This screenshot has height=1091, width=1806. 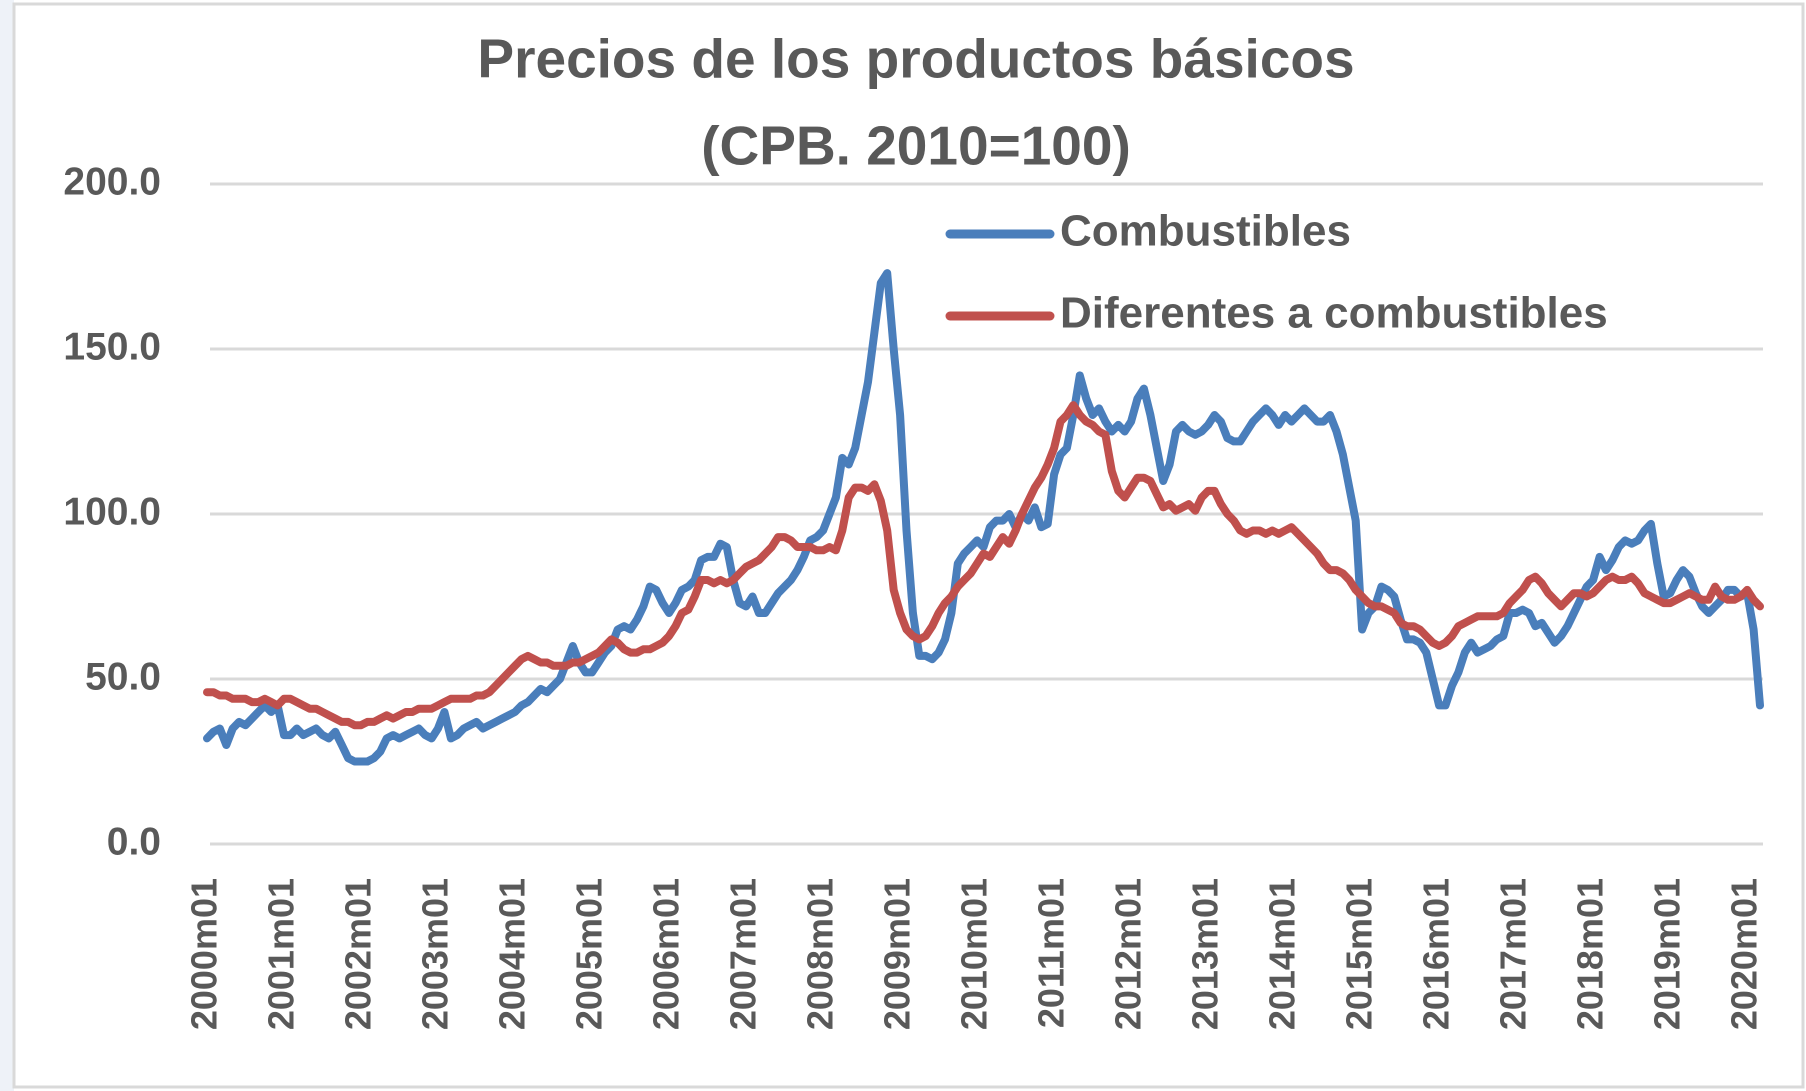 What do you see at coordinates (1513, 954) in the screenshot?
I see `x-tick-label: 2017m01` at bounding box center [1513, 954].